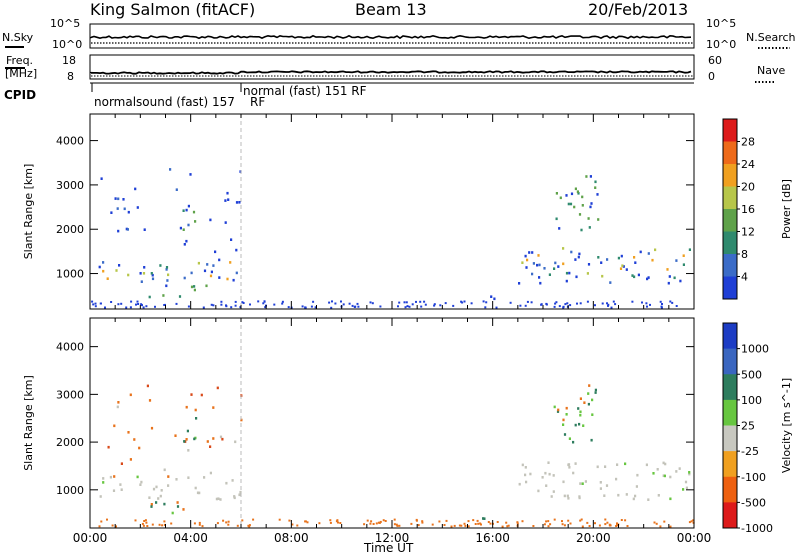 The image size is (800, 554). What do you see at coordinates (748, 142) in the screenshot?
I see `colorbar-tick: 28` at bounding box center [748, 142].